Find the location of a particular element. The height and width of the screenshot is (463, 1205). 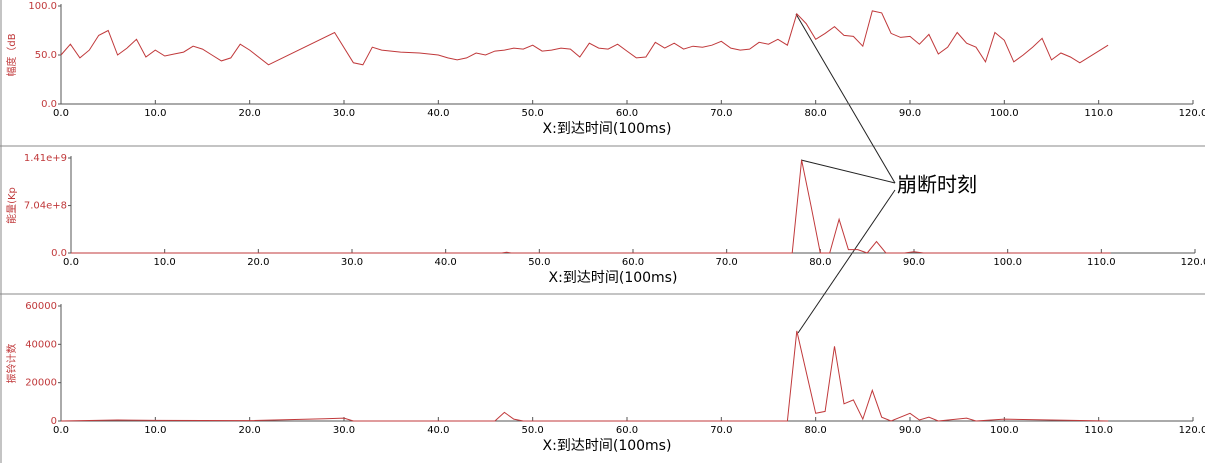

y-tick-label: 0 is located at coordinates (54, 421).